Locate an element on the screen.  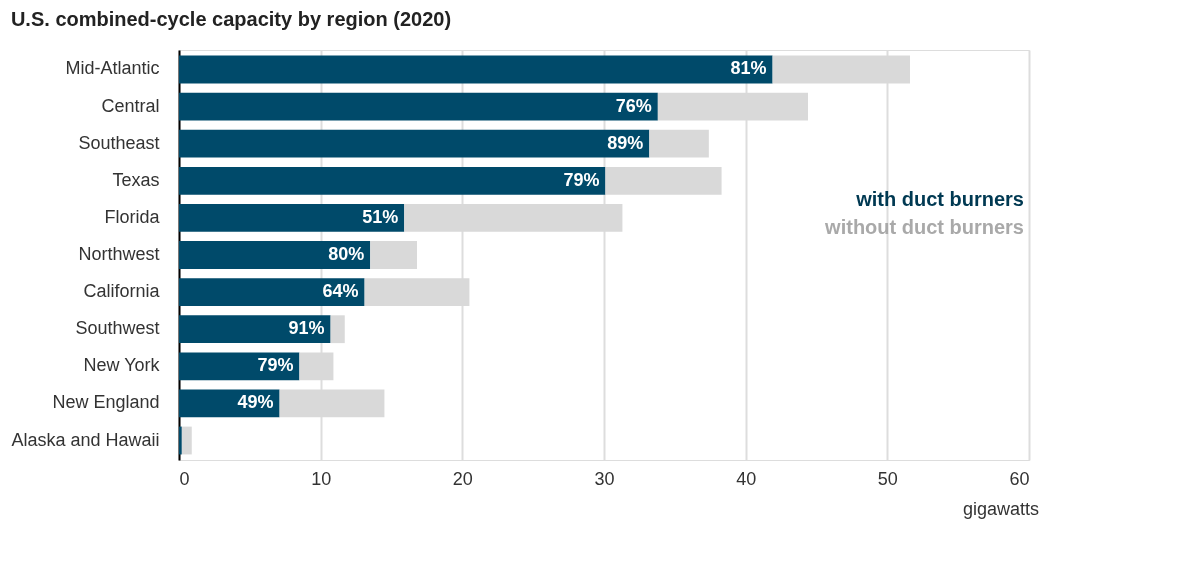
y-tick-label: Central is located at coordinates (130, 105).